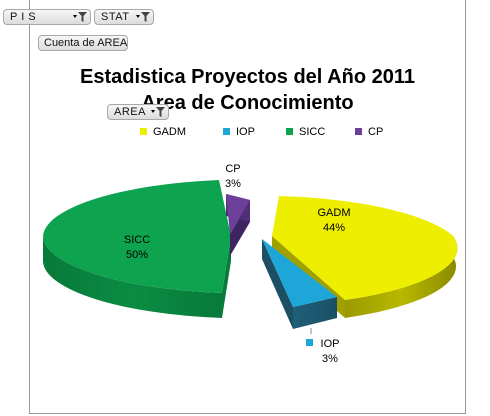 The height and width of the screenshot is (416, 490). I want to click on data-label-sicc-name: SICC, so click(137, 240).